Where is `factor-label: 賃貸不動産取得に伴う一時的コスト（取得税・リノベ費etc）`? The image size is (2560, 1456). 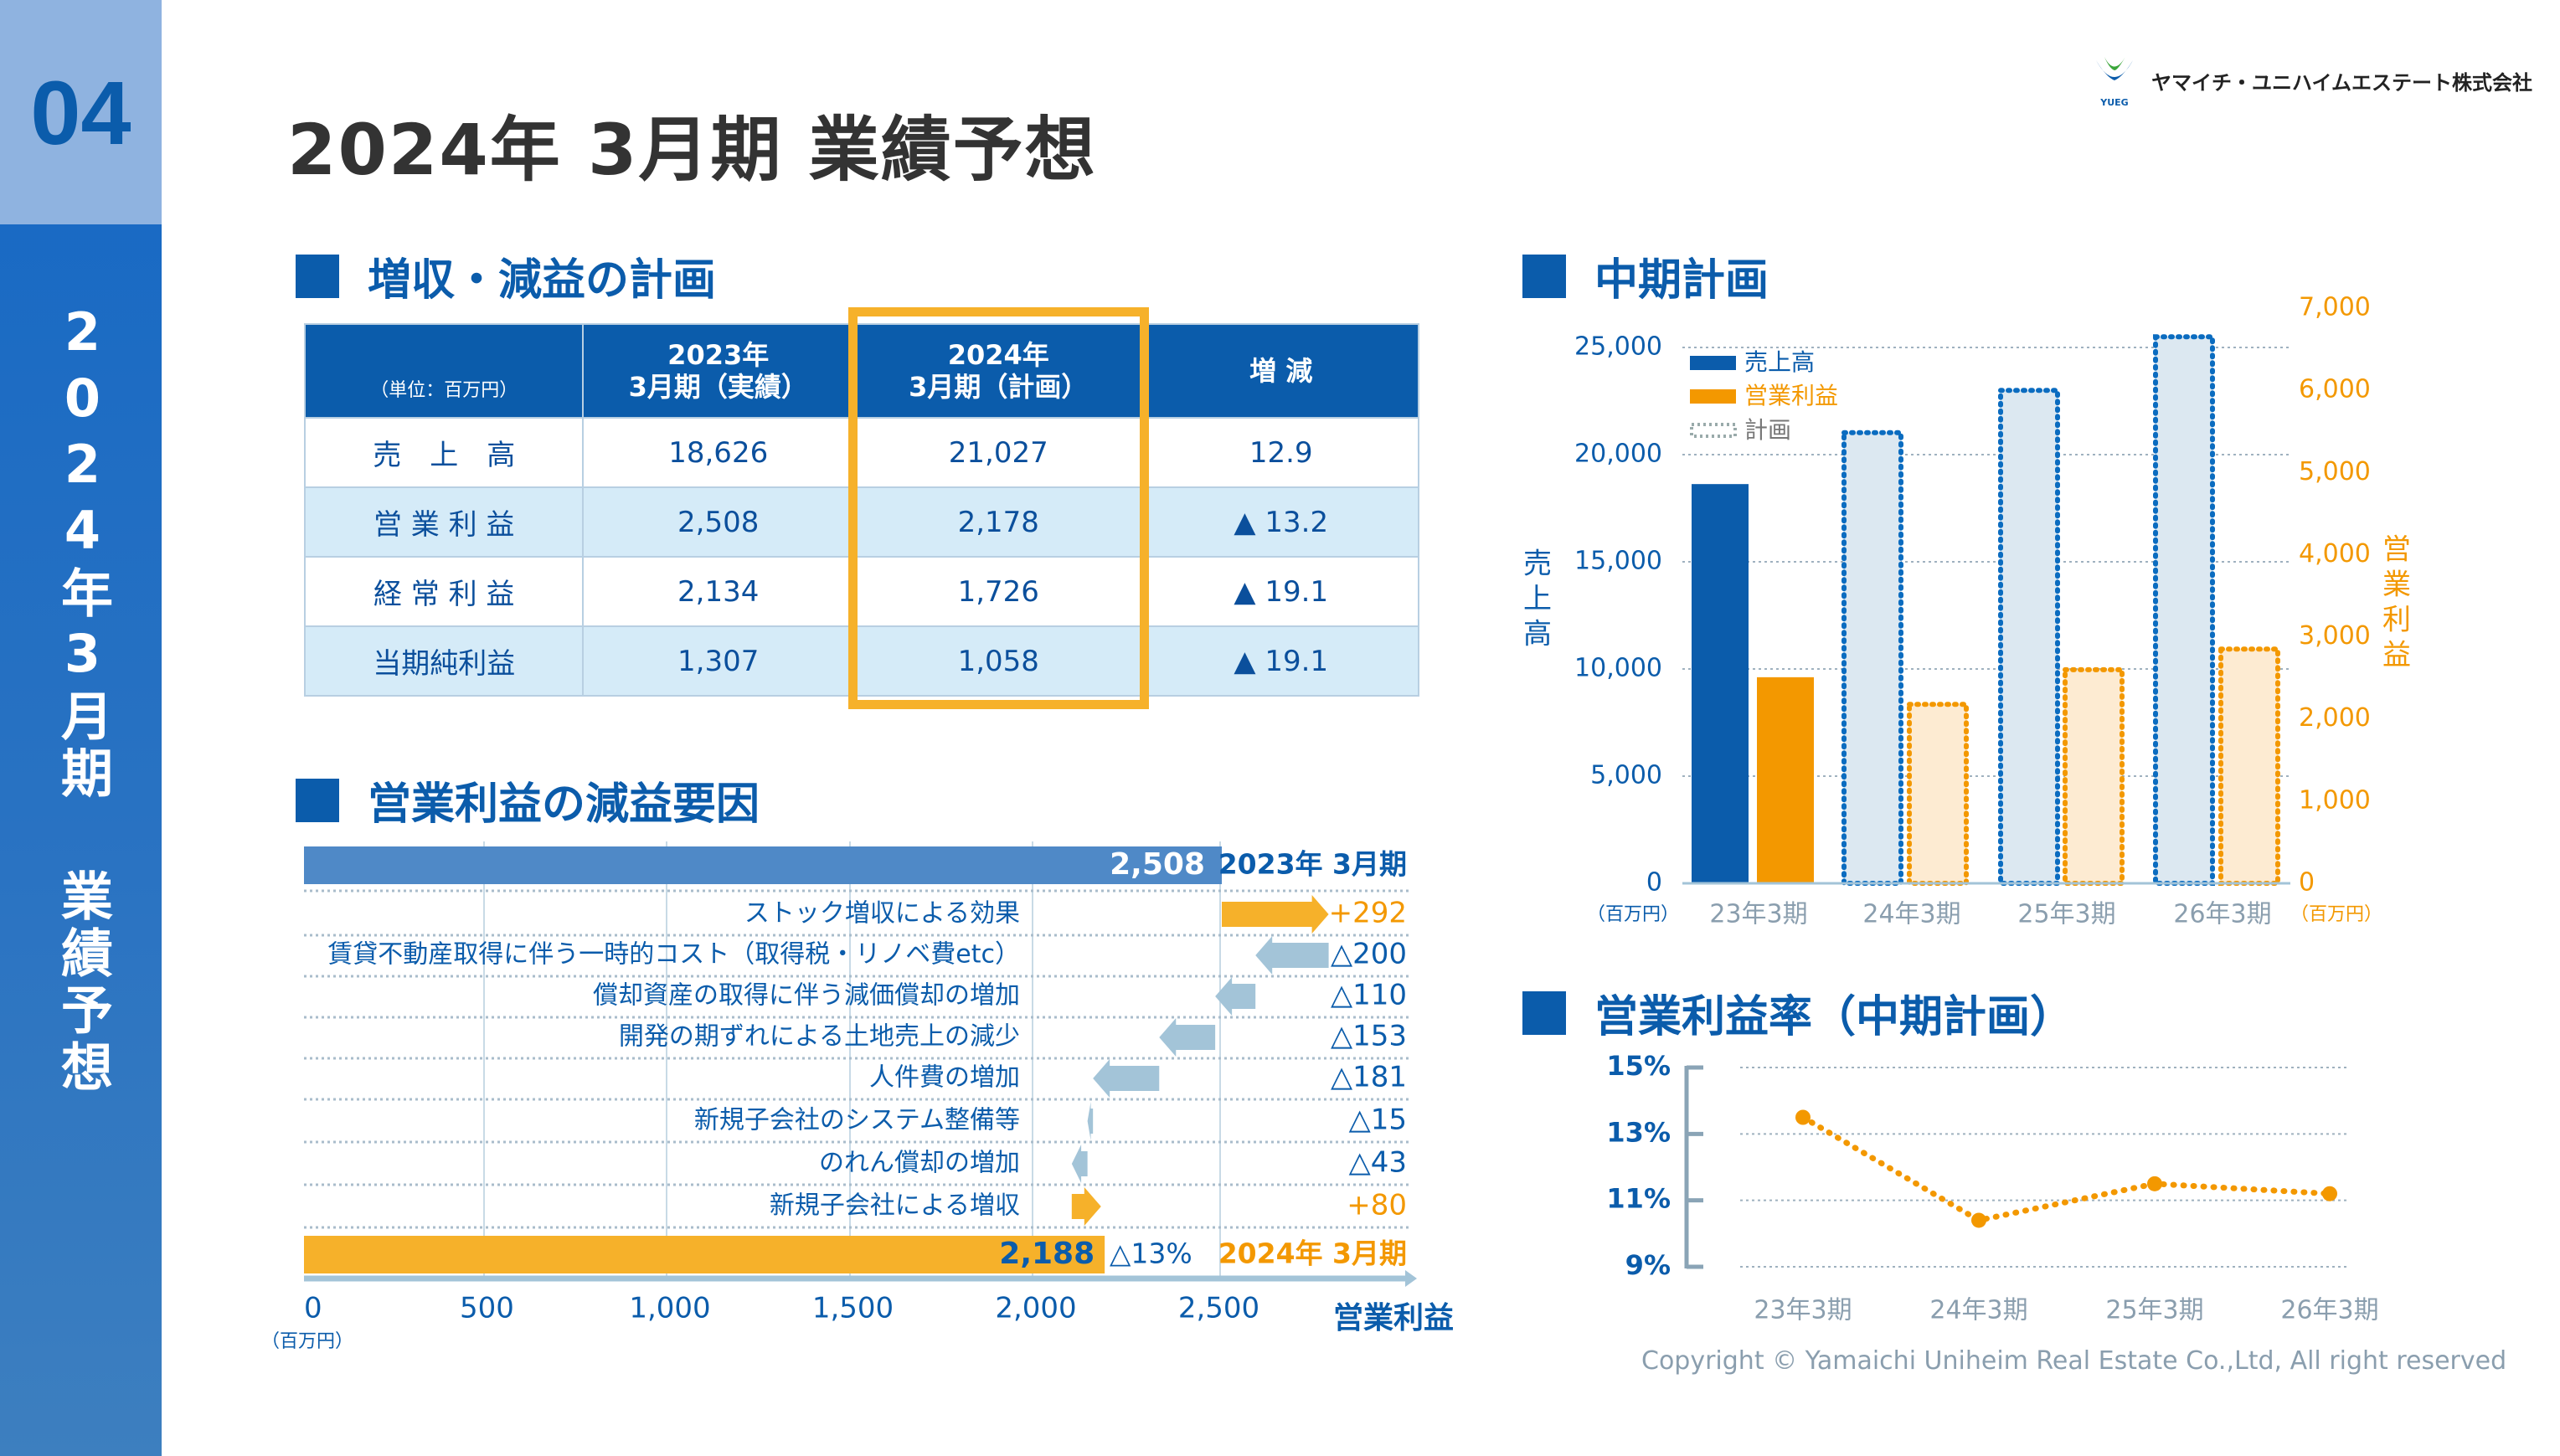
factor-label: 賃貸不動産取得に伴う一時的コスト（取得税・リノベ費etc） is located at coordinates (673, 955).